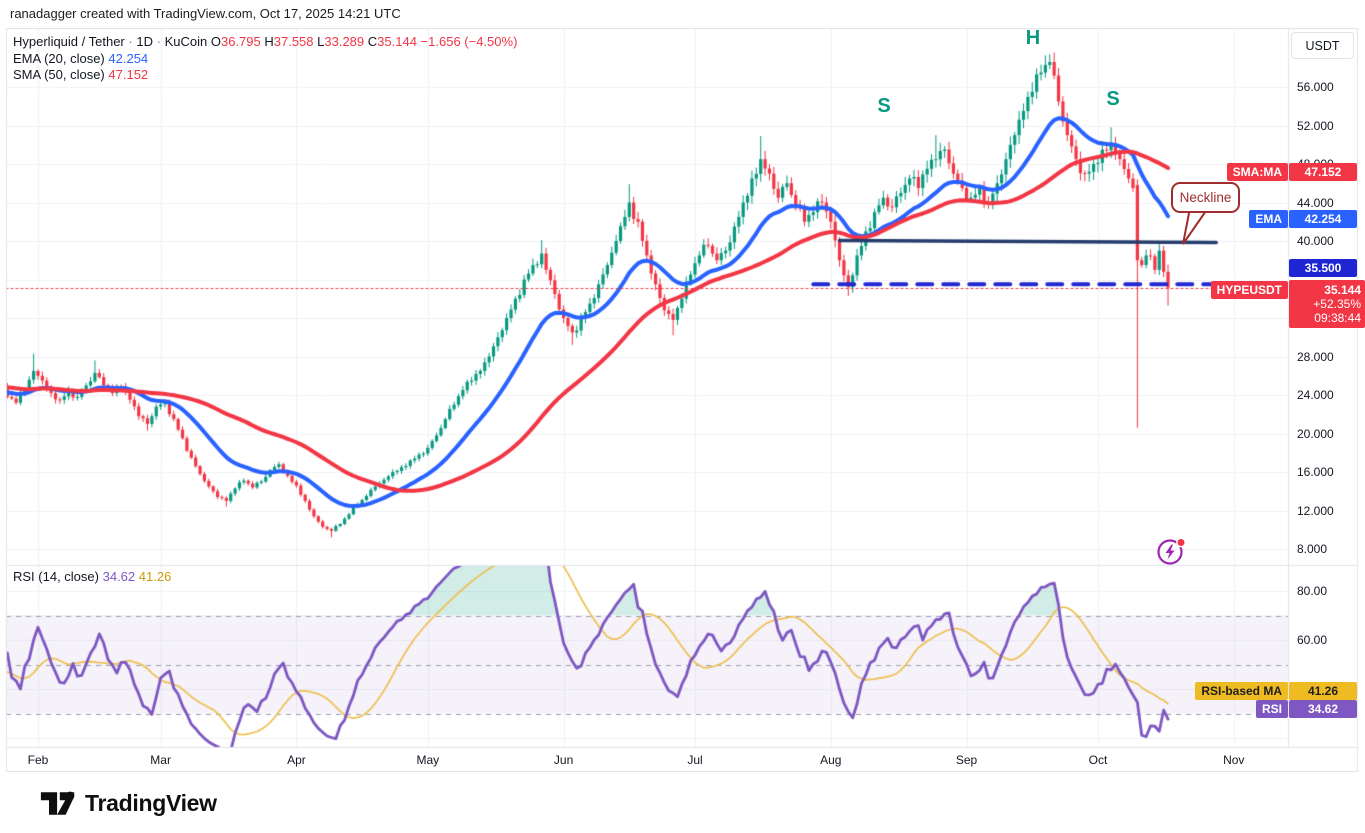  I want to click on price-tick-label: 56.000, so click(1315, 87).